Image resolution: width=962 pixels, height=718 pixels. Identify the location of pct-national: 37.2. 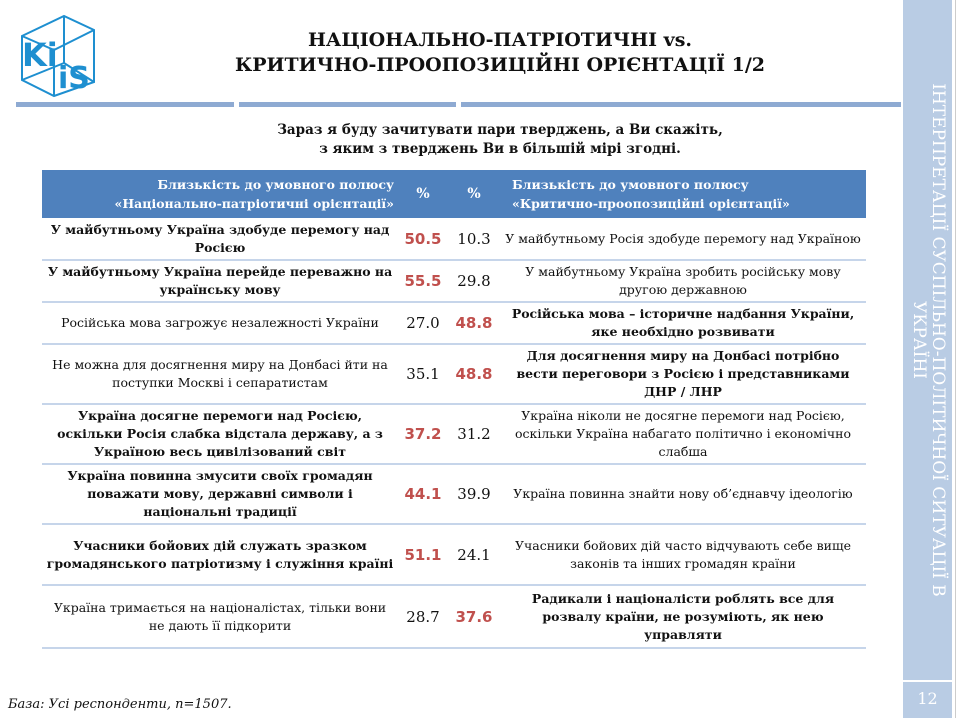
(423, 434).